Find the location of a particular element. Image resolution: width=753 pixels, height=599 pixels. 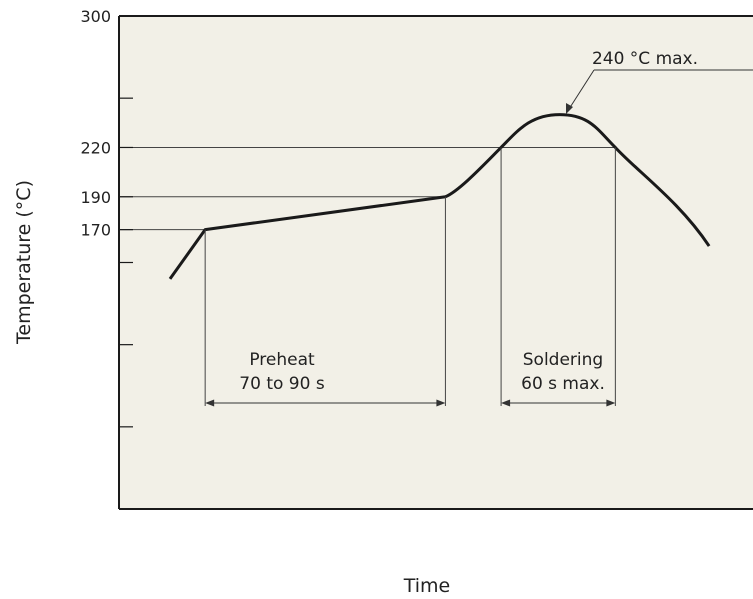

y-ticks is located at coordinates (126, 221).